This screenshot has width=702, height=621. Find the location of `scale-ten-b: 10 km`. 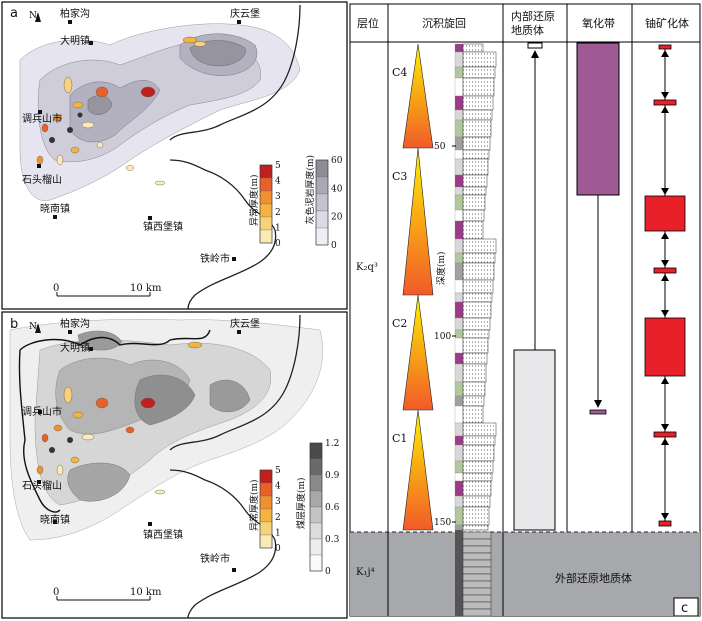

scale-ten-b: 10 km is located at coordinates (146, 592).